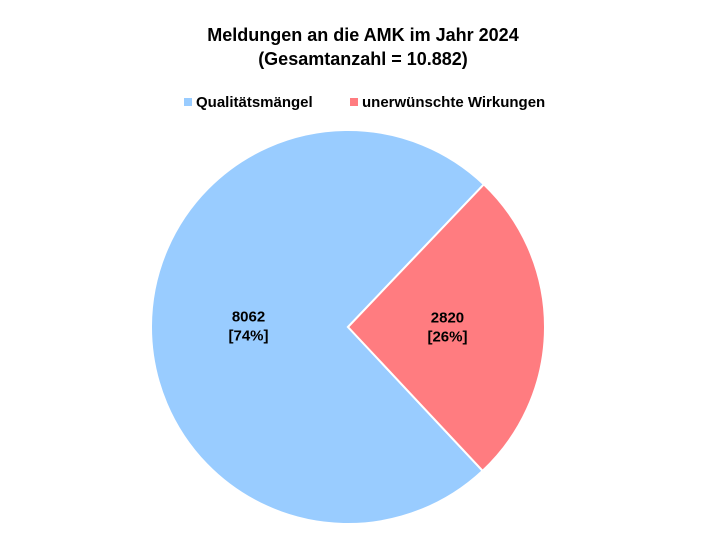 This screenshot has width=727, height=545. What do you see at coordinates (248, 317) in the screenshot?
I see `data-label: 8062` at bounding box center [248, 317].